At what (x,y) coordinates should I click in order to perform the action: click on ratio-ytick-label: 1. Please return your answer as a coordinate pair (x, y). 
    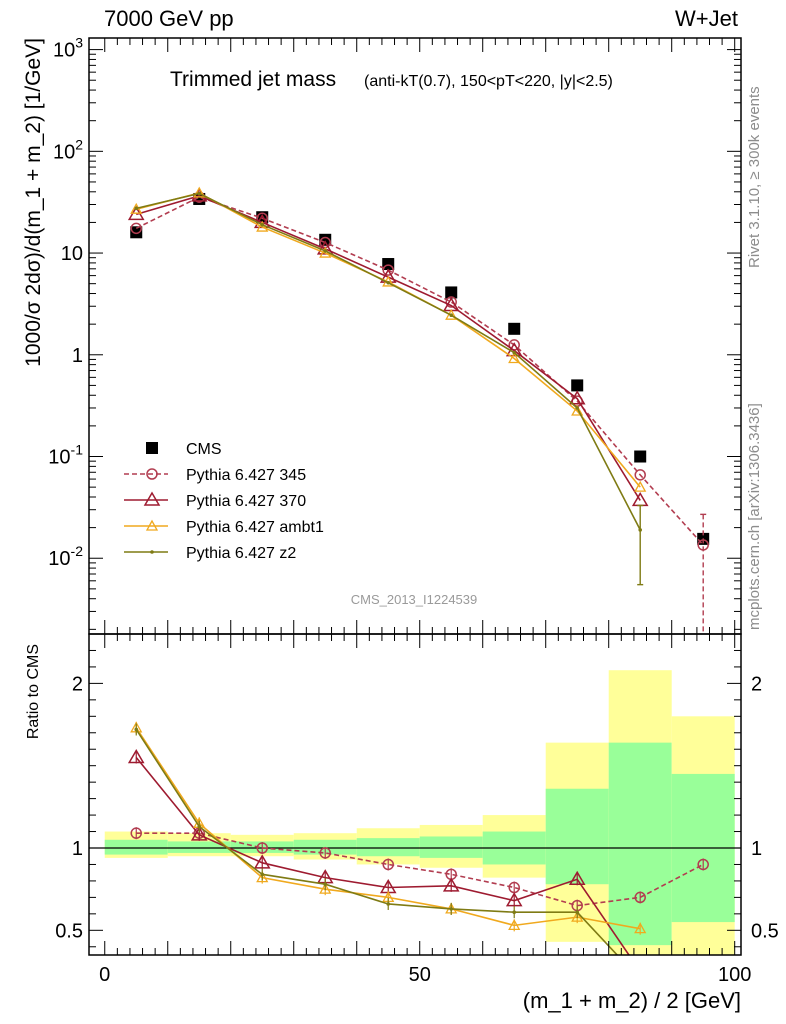
    Looking at the image, I should click on (77, 849).